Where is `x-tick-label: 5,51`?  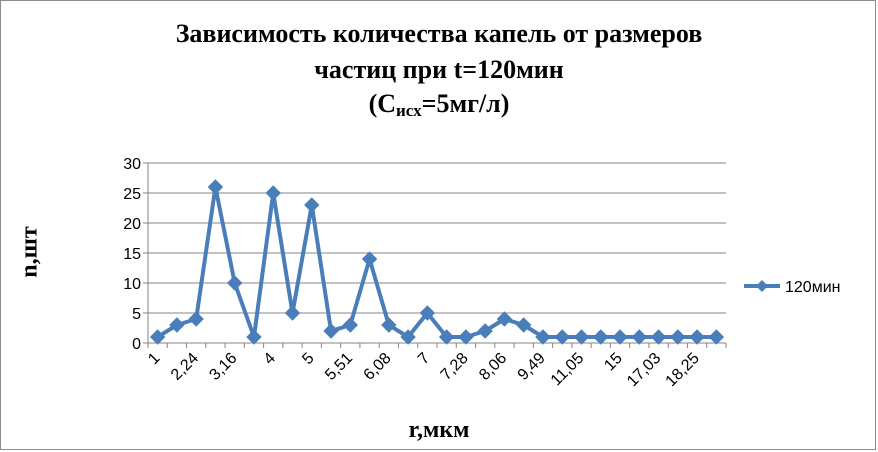 x-tick-label: 5,51 is located at coordinates (339, 367).